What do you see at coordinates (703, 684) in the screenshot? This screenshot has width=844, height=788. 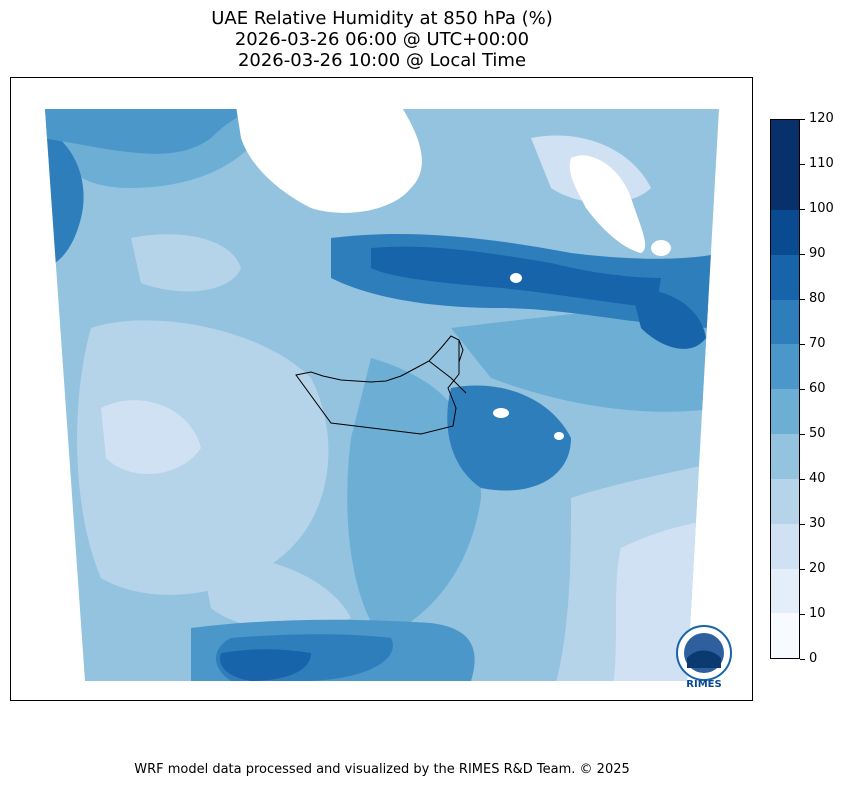 I see `logo-text: RIMES` at bounding box center [703, 684].